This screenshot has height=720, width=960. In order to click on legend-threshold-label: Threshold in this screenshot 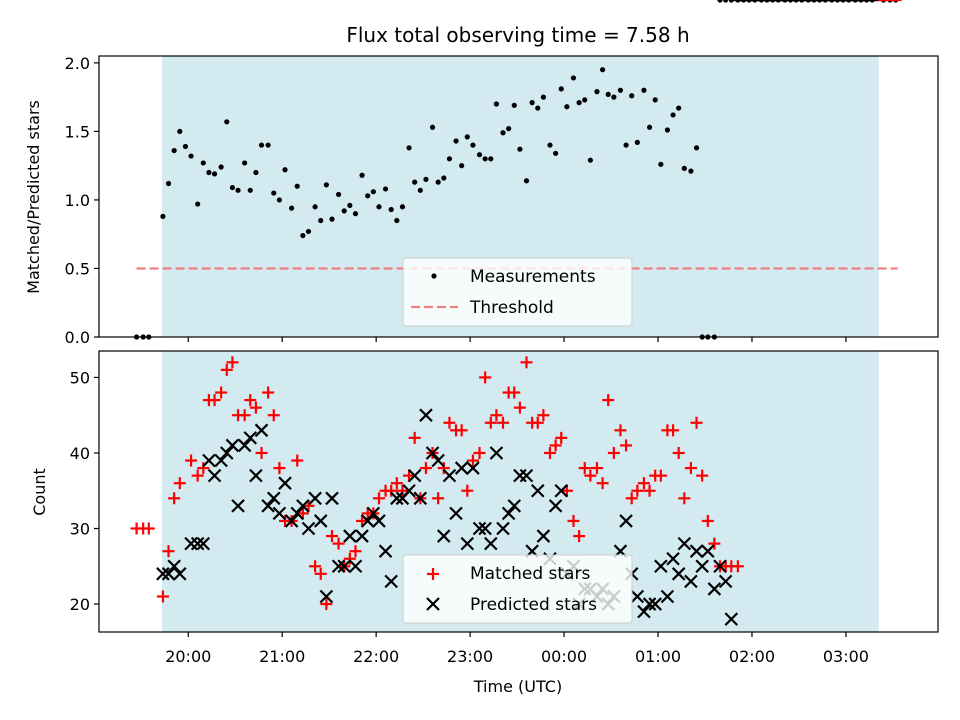, I will do `click(511, 308)`.